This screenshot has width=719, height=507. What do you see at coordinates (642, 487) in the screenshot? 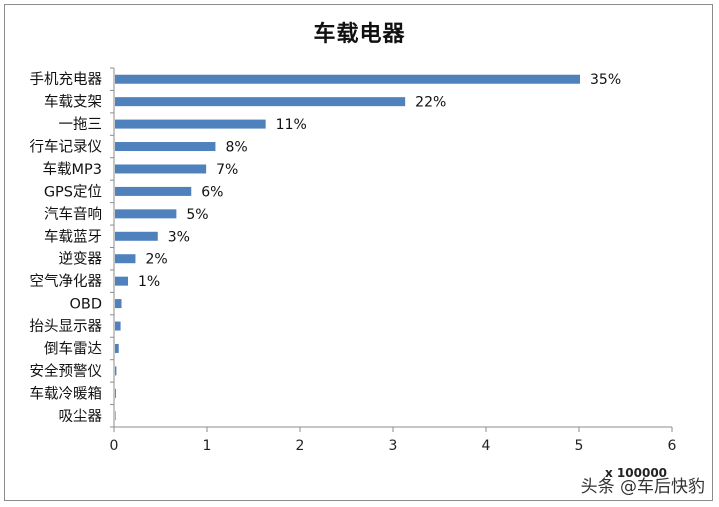
I see `watermark: 头条 @车后快豹` at bounding box center [642, 487].